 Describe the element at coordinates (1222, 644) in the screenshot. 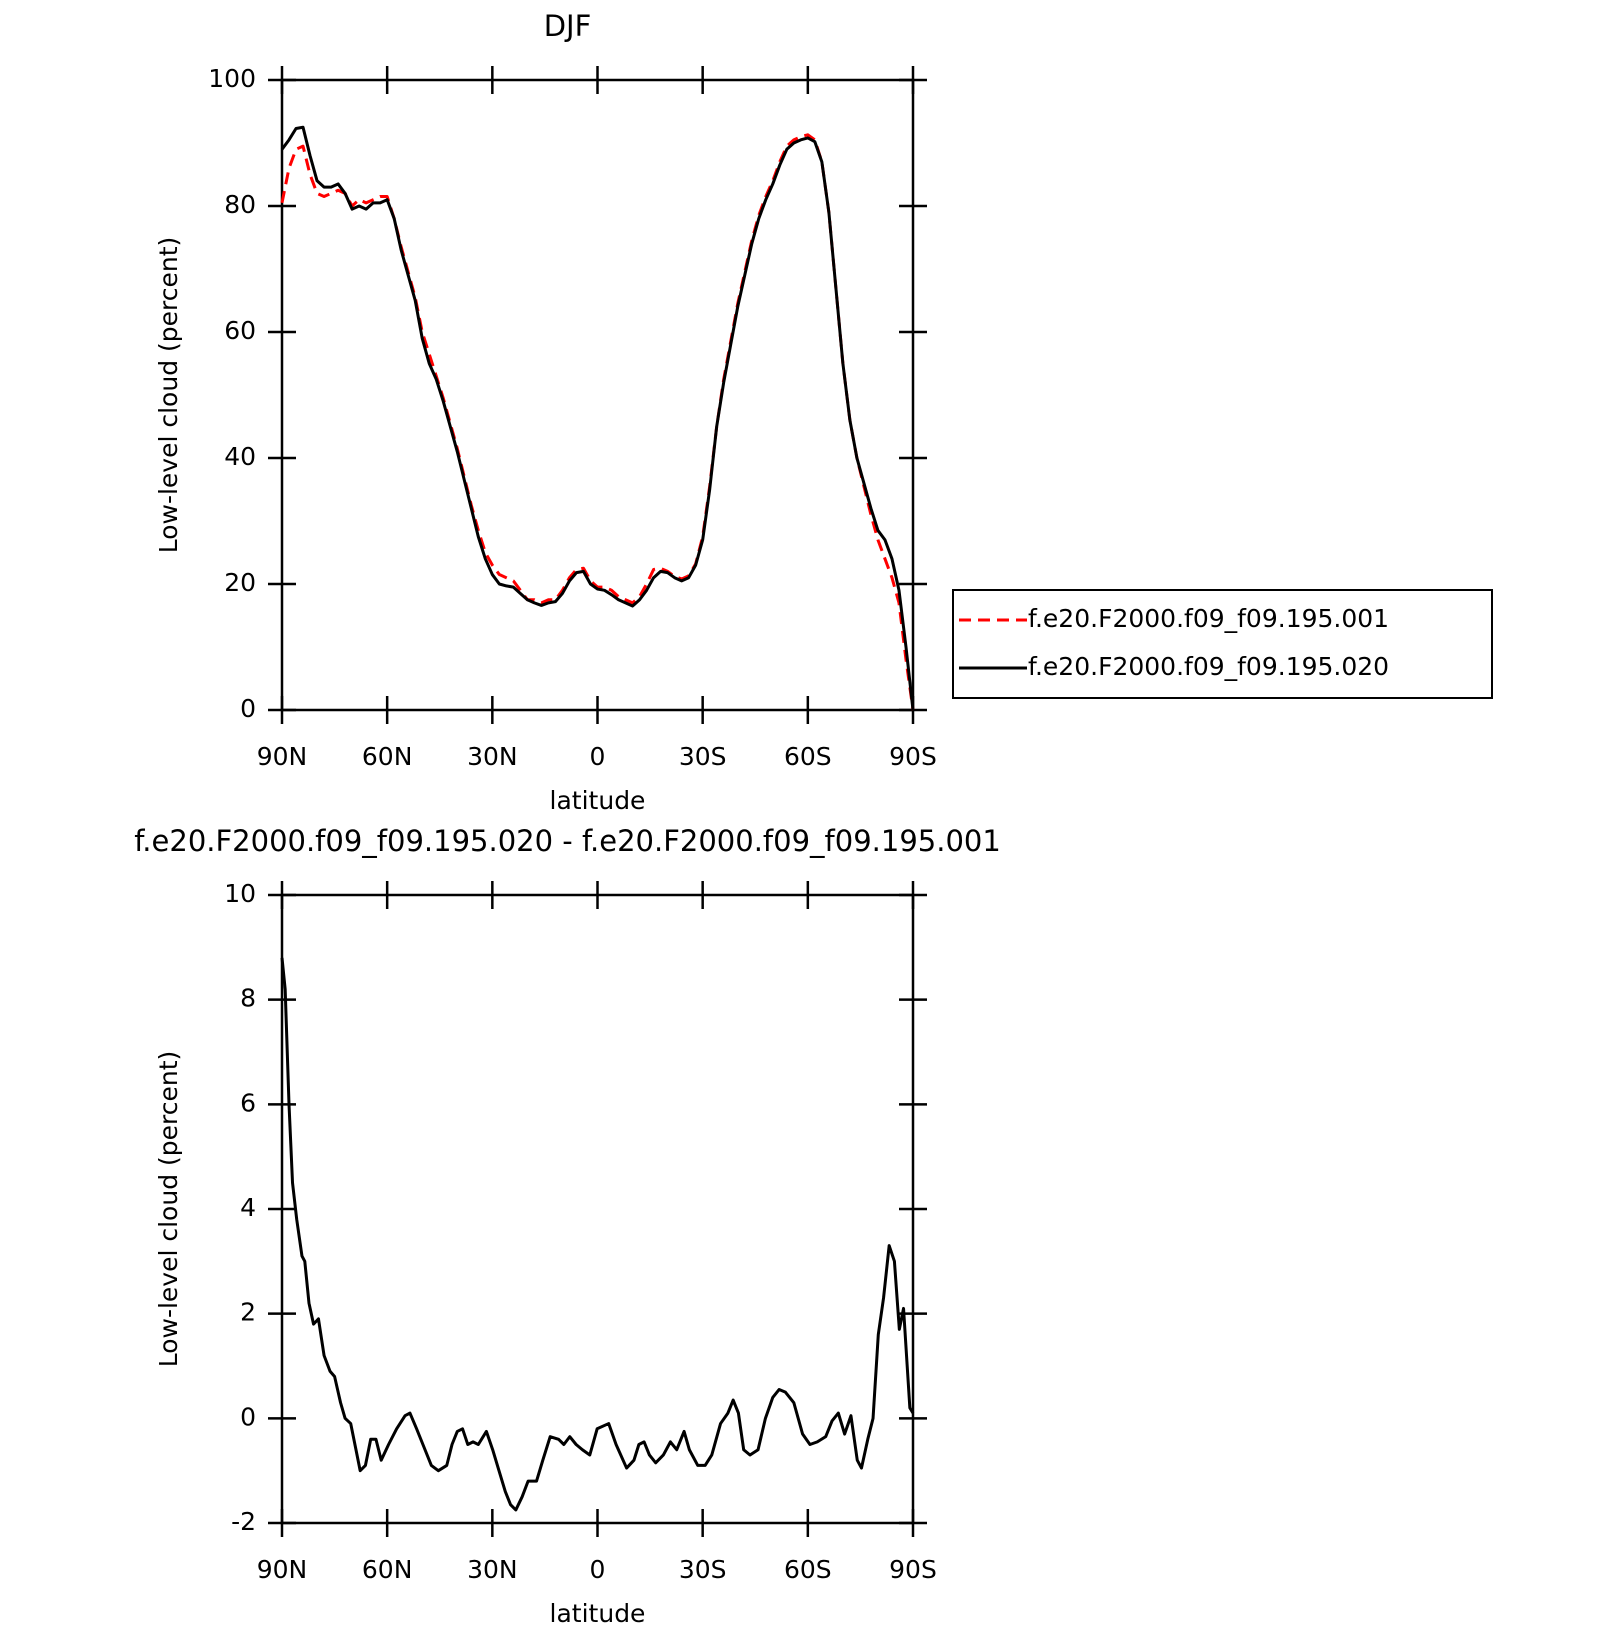

I see `legend-box` at that location.